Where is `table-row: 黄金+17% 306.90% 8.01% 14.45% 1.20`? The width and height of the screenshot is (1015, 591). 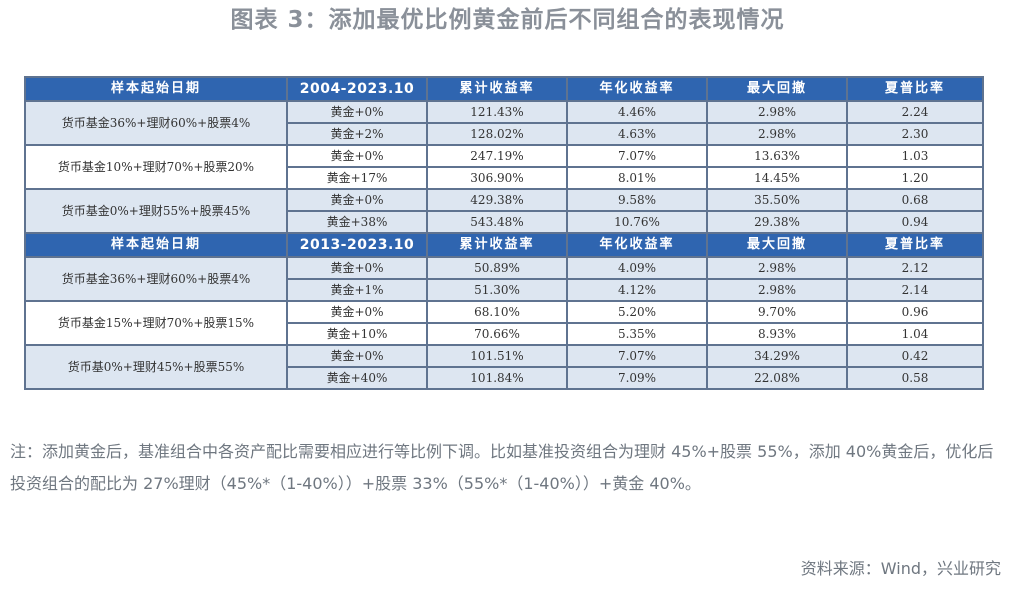
table-row: 黄金+17% 306.90% 8.01% 14.45% 1.20 is located at coordinates (504, 178).